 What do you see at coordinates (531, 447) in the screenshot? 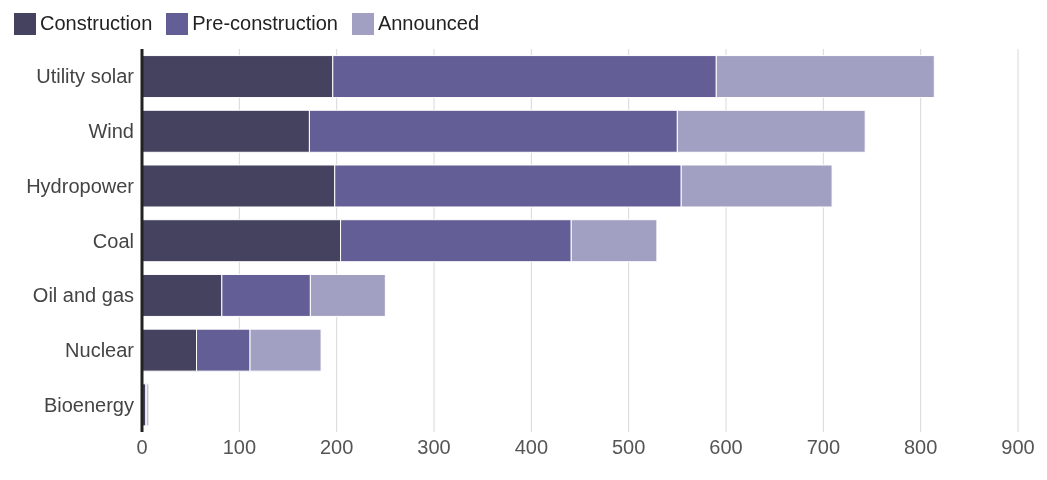
I see `x-tick-label: 400` at bounding box center [531, 447].